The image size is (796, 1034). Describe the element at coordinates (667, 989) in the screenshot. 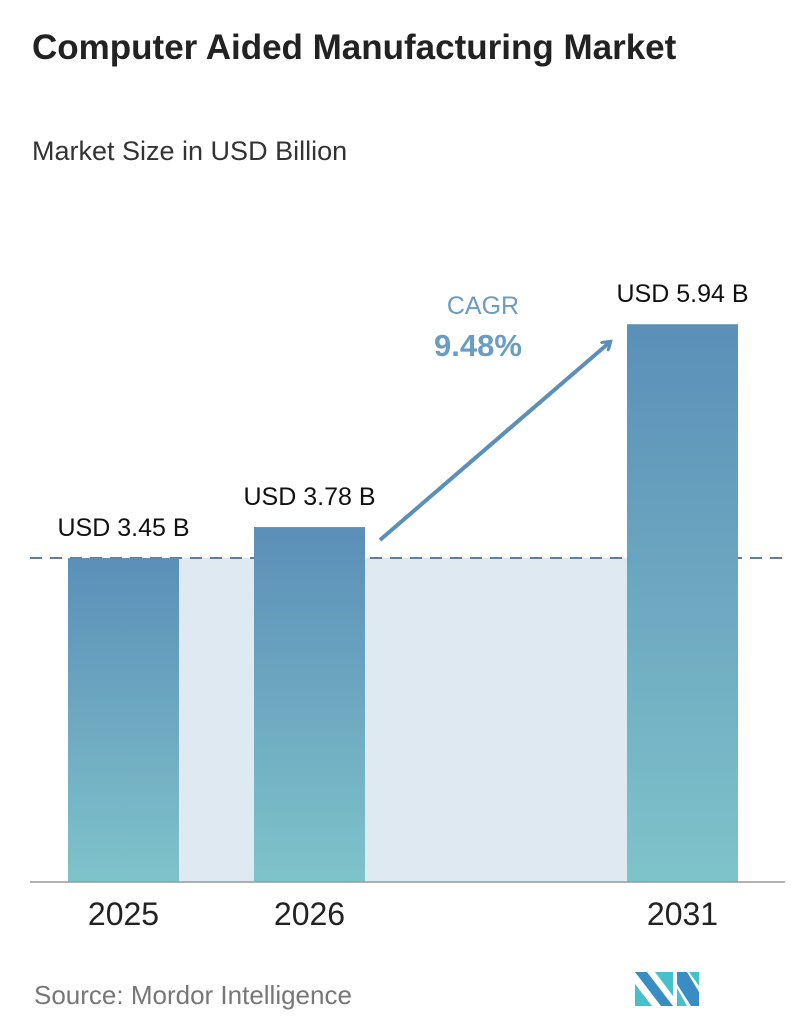

I see `mordor-logo` at that location.